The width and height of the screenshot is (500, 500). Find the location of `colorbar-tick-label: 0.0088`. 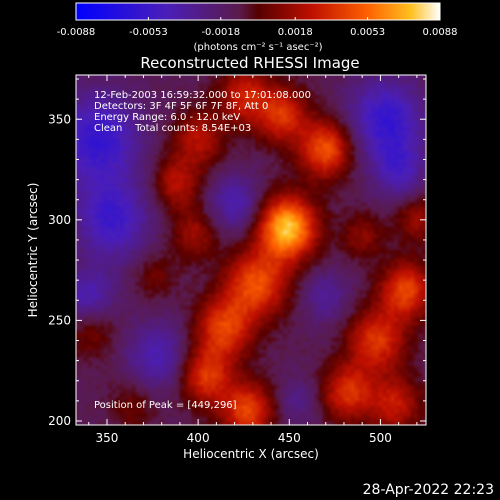

colorbar-tick-label: 0.0088 is located at coordinates (440, 32).